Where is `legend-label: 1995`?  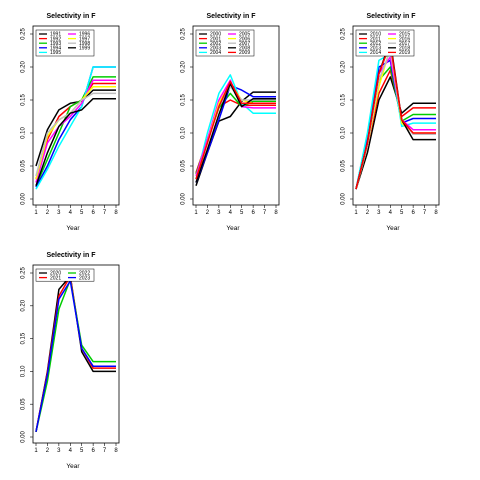
legend-label: 1995 is located at coordinates (55, 53).